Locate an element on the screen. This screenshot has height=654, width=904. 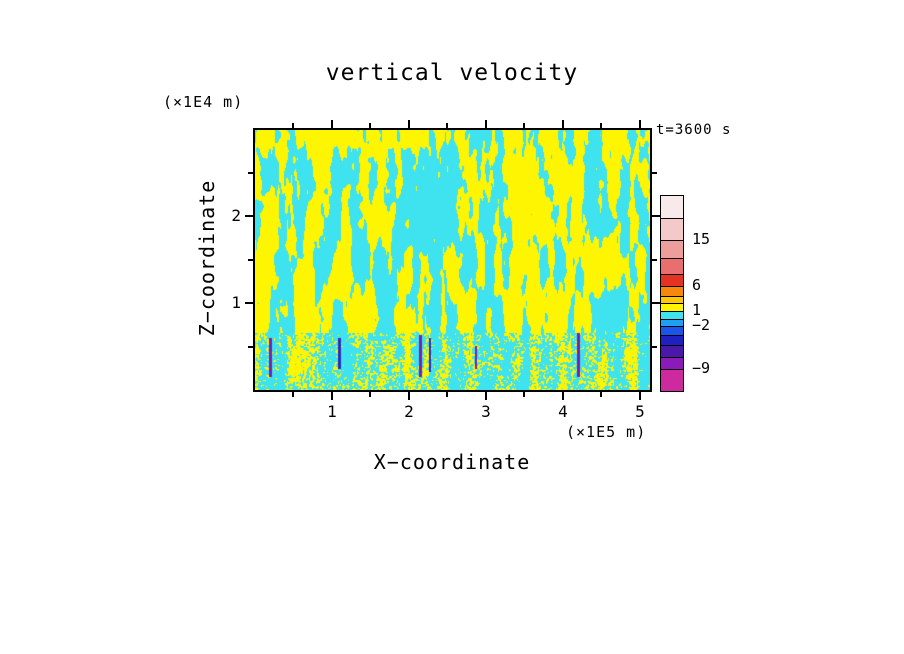
z-axis-unit-label: (×1E4 m) is located at coordinates (203, 102).